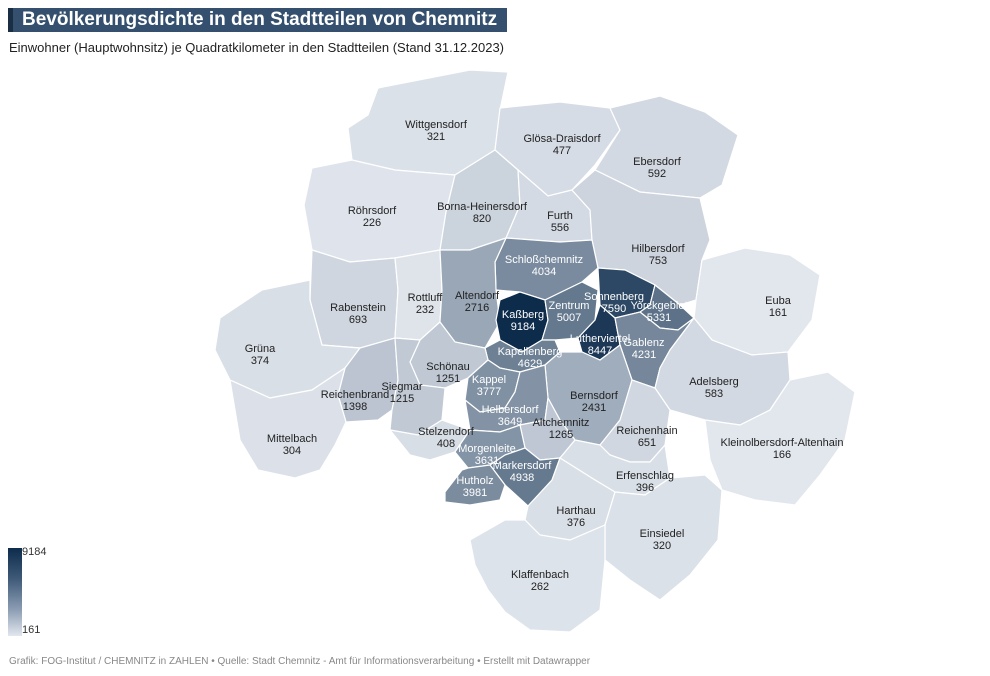 This screenshot has height=676, width=990. I want to click on district-value-altchemnitz: 1265, so click(561, 435).